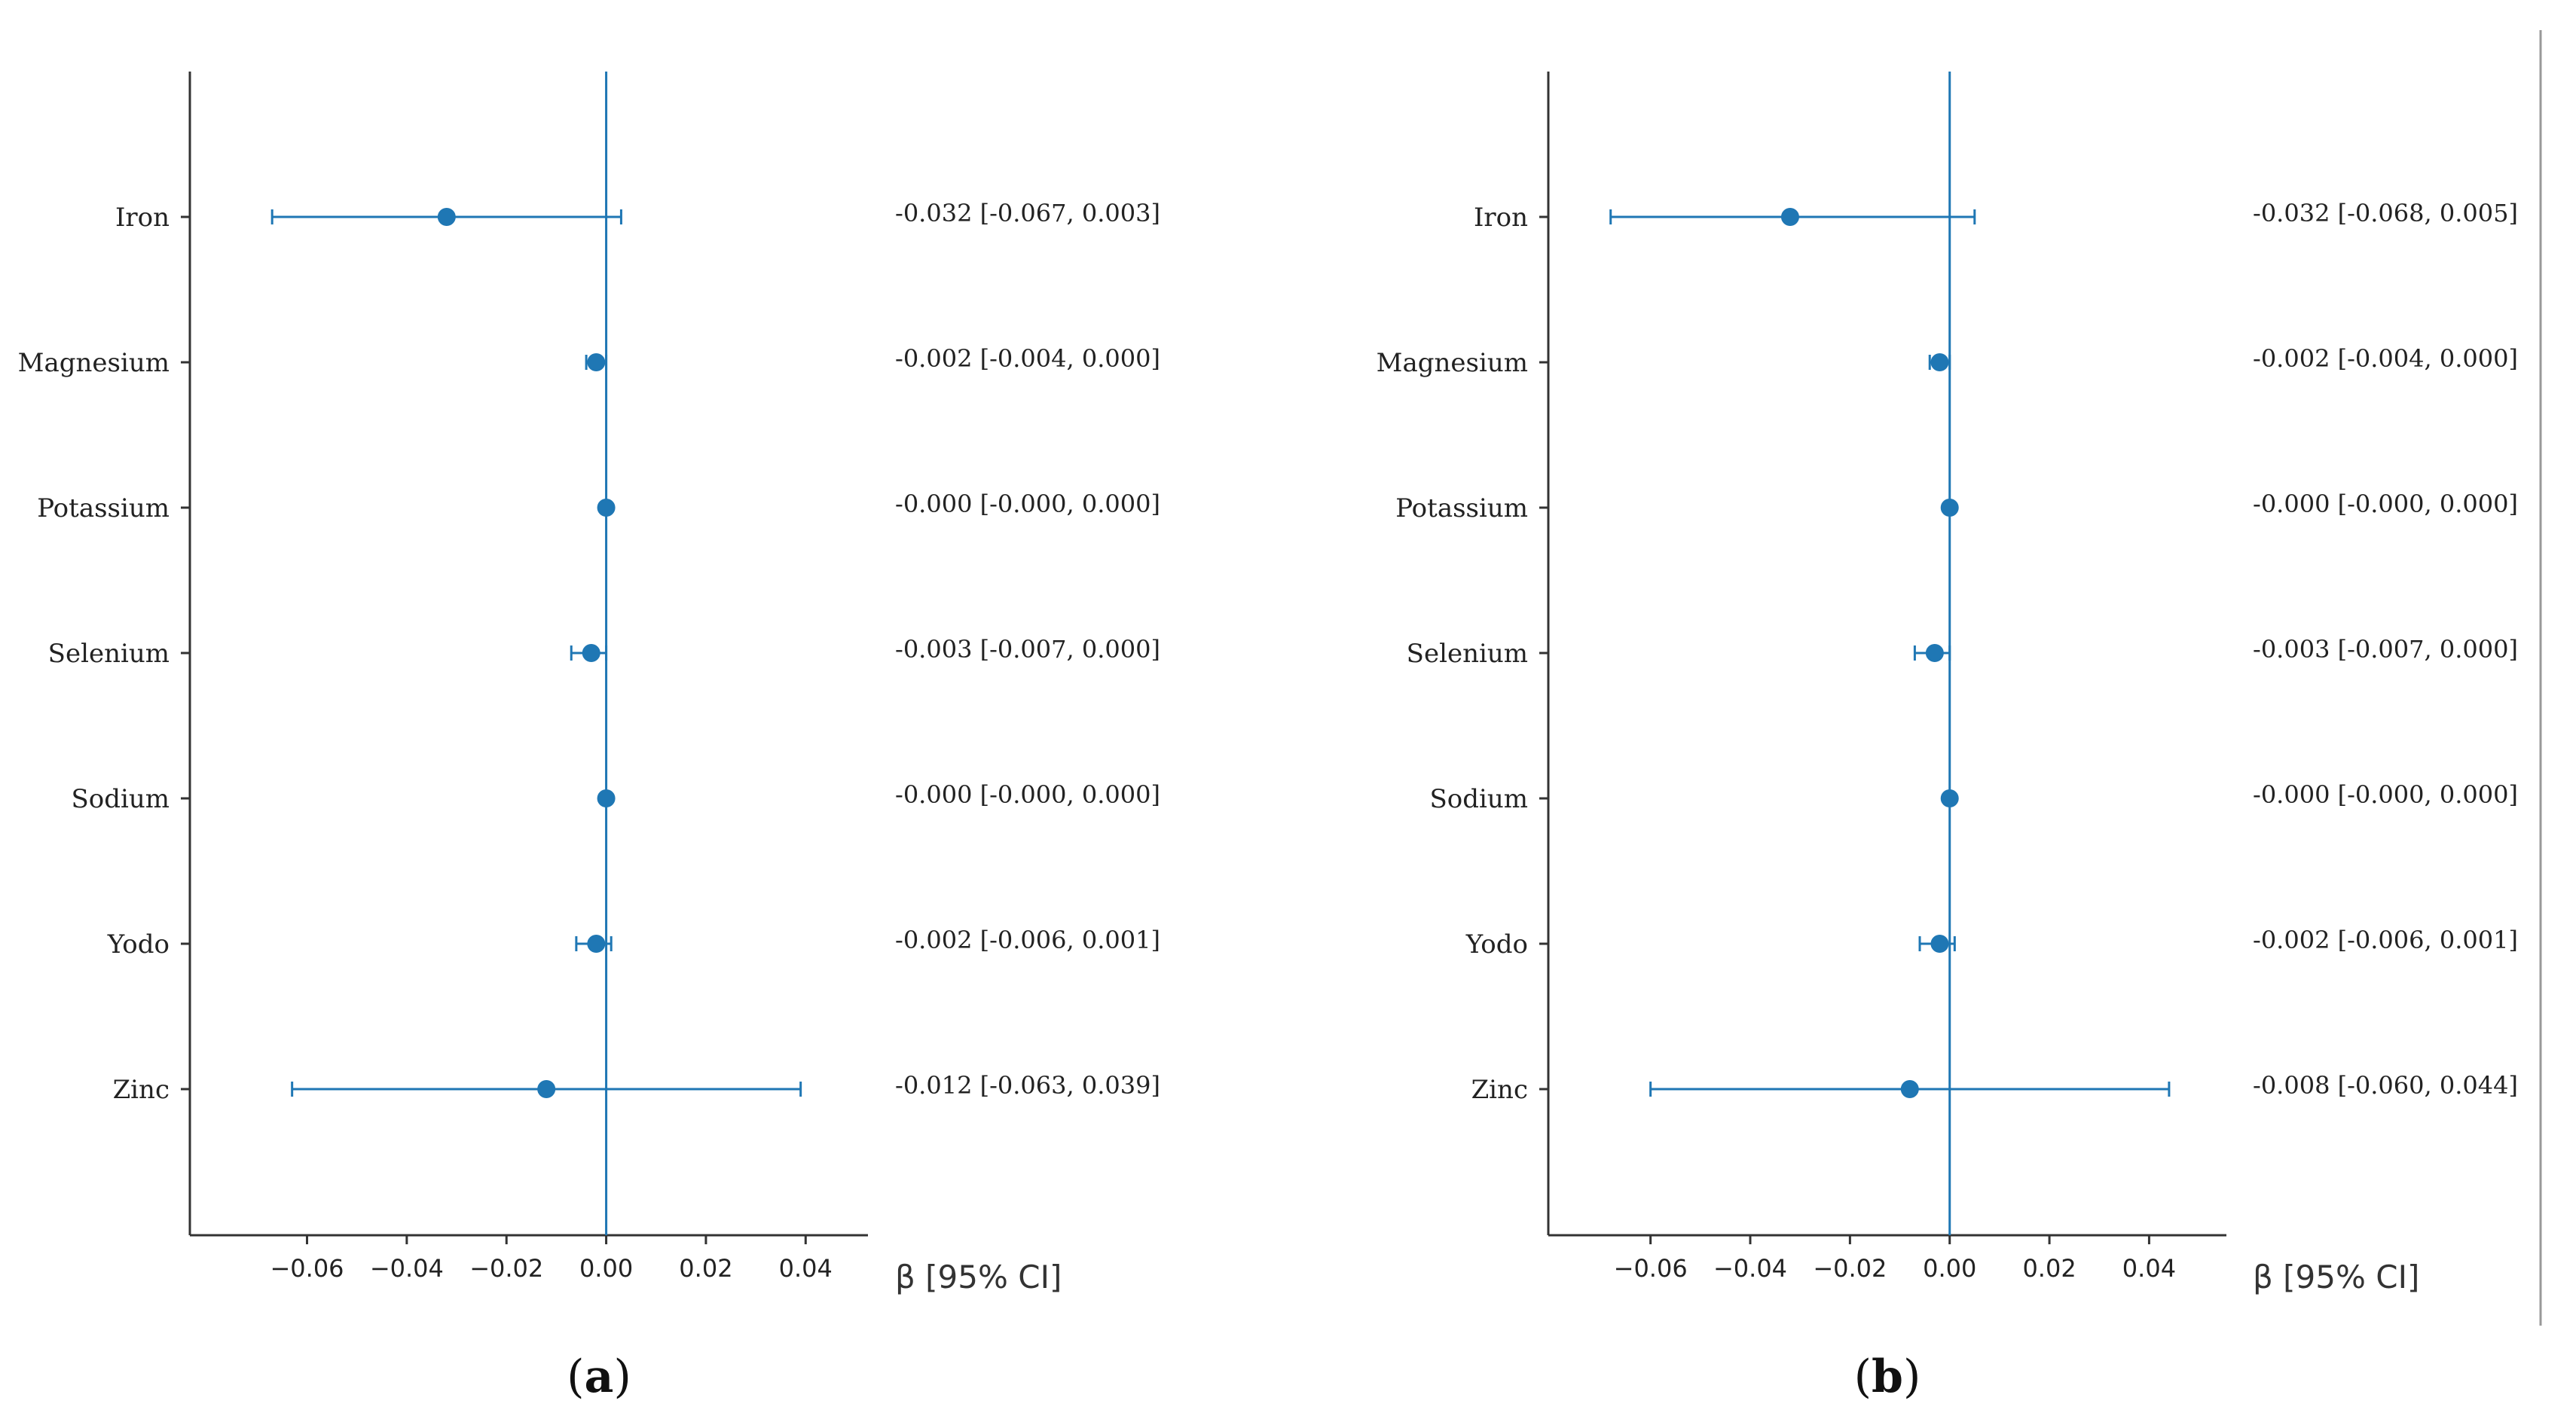 The image size is (2576, 1416). Describe the element at coordinates (1027, 1085) in the screenshot. I see `estimate-annotation: -0.012 [-0.063, 0.039]` at that location.